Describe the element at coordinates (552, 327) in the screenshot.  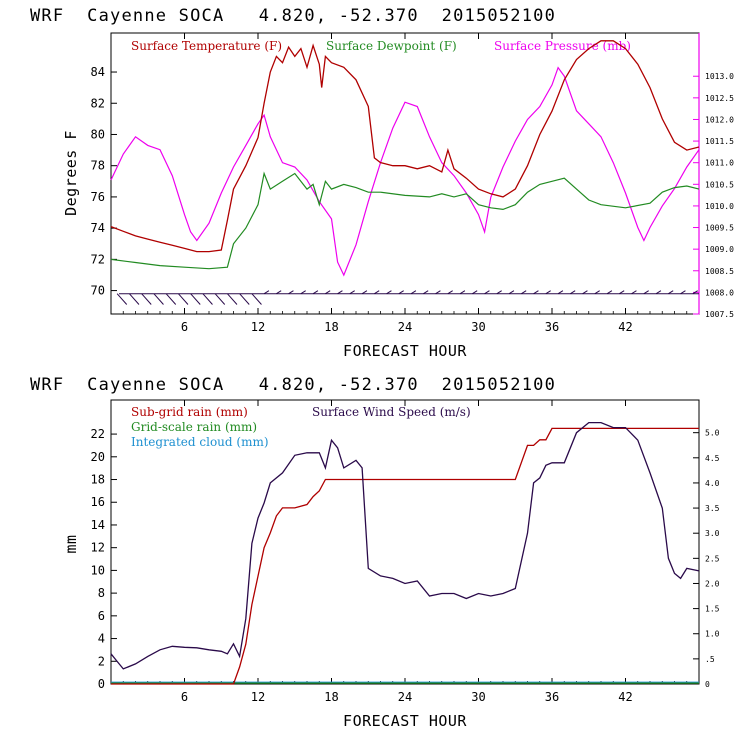
I see `x-tick-label: 36` at that location.